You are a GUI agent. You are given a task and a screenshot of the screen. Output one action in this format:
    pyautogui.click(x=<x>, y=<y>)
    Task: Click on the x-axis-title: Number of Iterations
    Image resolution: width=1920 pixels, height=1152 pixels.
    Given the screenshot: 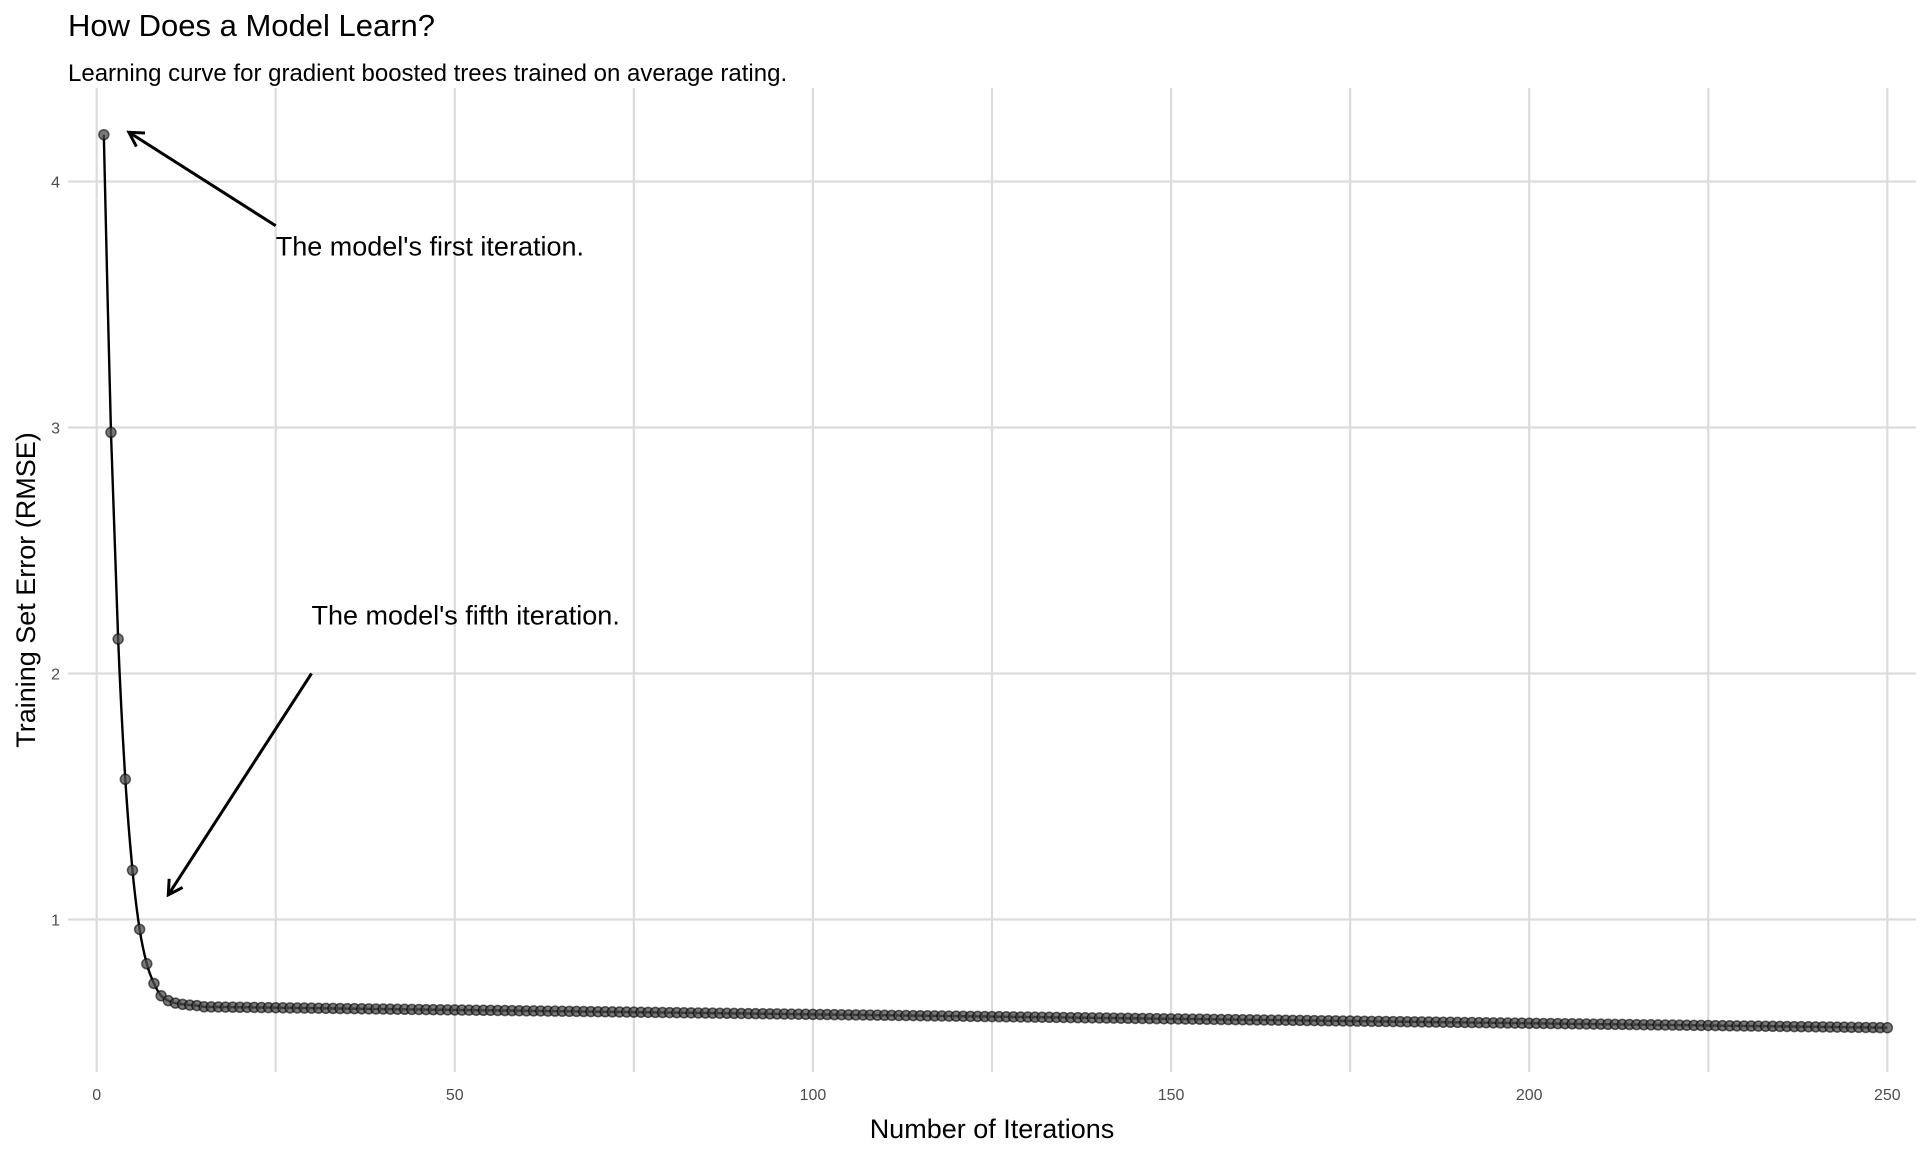 What is the action you would take?
    pyautogui.click(x=992, y=1129)
    